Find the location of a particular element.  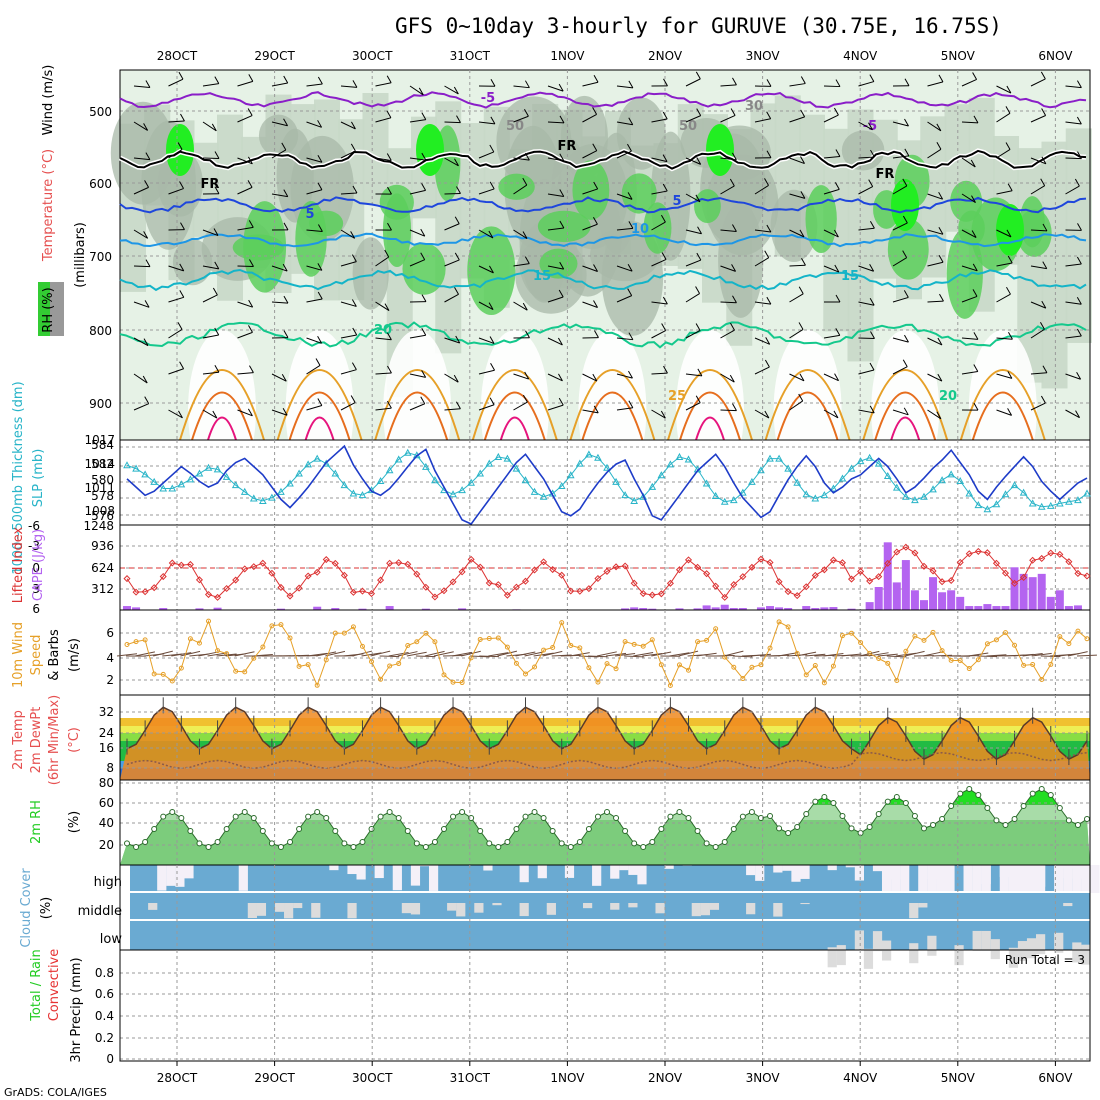

rh-shade-dark is located at coordinates (632, 278).